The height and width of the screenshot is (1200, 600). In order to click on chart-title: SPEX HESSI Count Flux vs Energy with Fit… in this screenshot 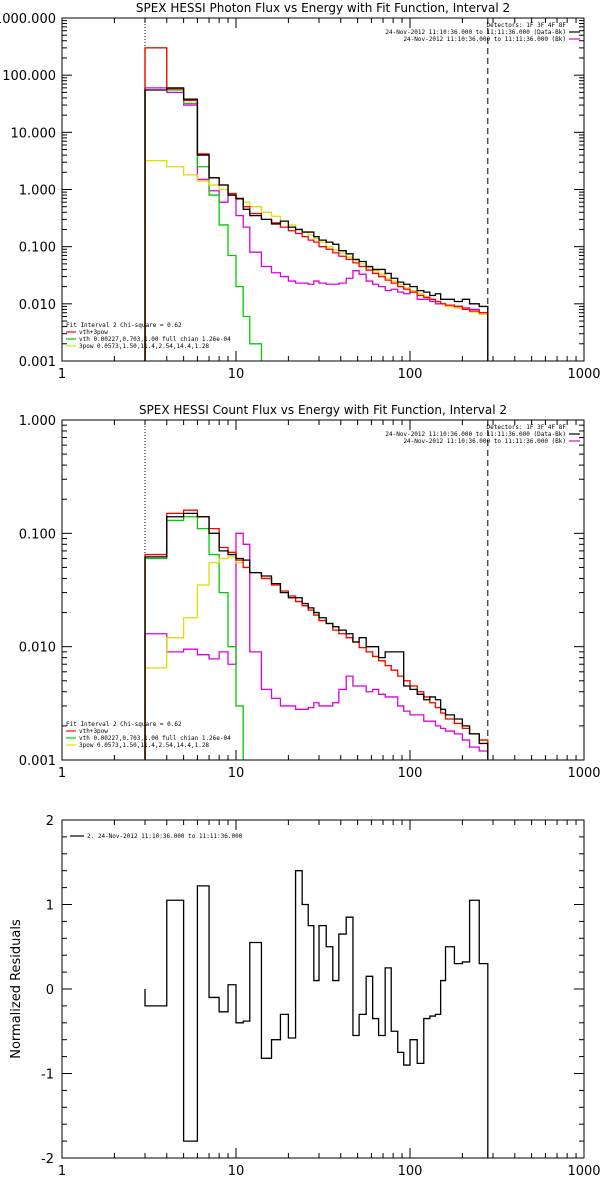, I will do `click(323, 410)`.